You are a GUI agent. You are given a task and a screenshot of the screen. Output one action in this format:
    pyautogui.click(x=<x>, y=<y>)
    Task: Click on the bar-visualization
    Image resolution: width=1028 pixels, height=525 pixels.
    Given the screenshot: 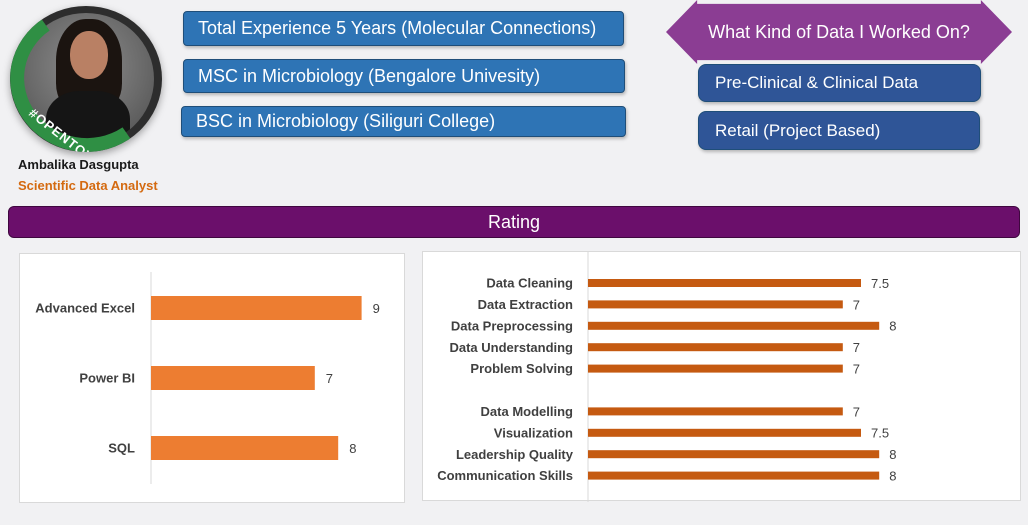 What is the action you would take?
    pyautogui.click(x=724, y=432)
    